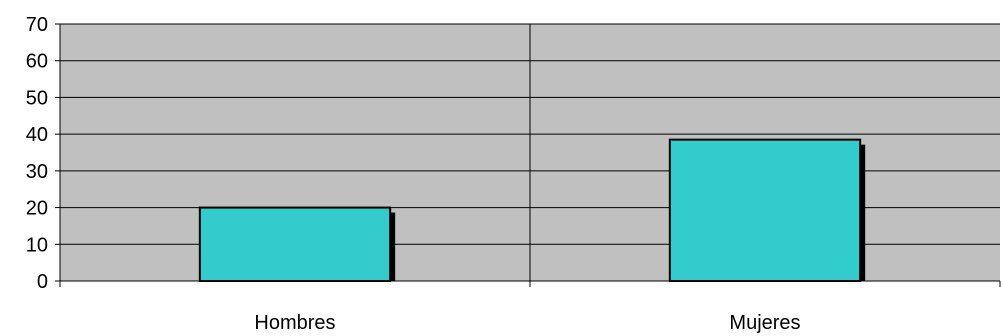 The height and width of the screenshot is (336, 1003). Describe the element at coordinates (764, 323) in the screenshot. I see `x-category-label: Mujeres` at that location.